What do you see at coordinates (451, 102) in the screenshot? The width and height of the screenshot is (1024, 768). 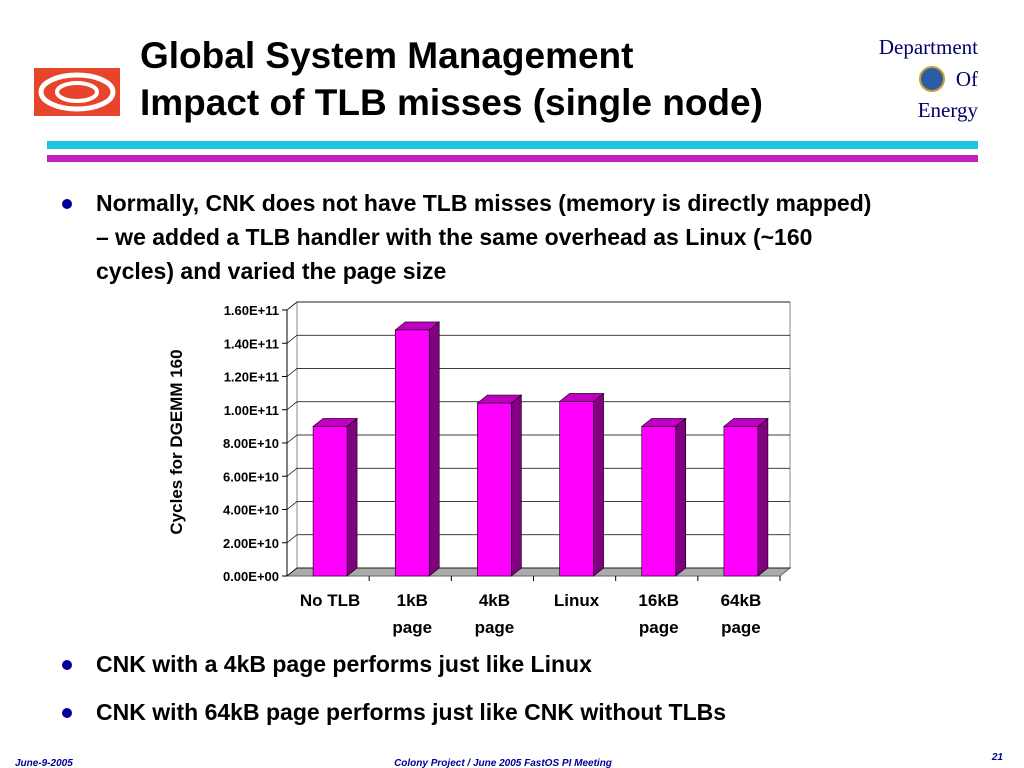 I see `title-line: Impact of TLB misses (single node)` at bounding box center [451, 102].